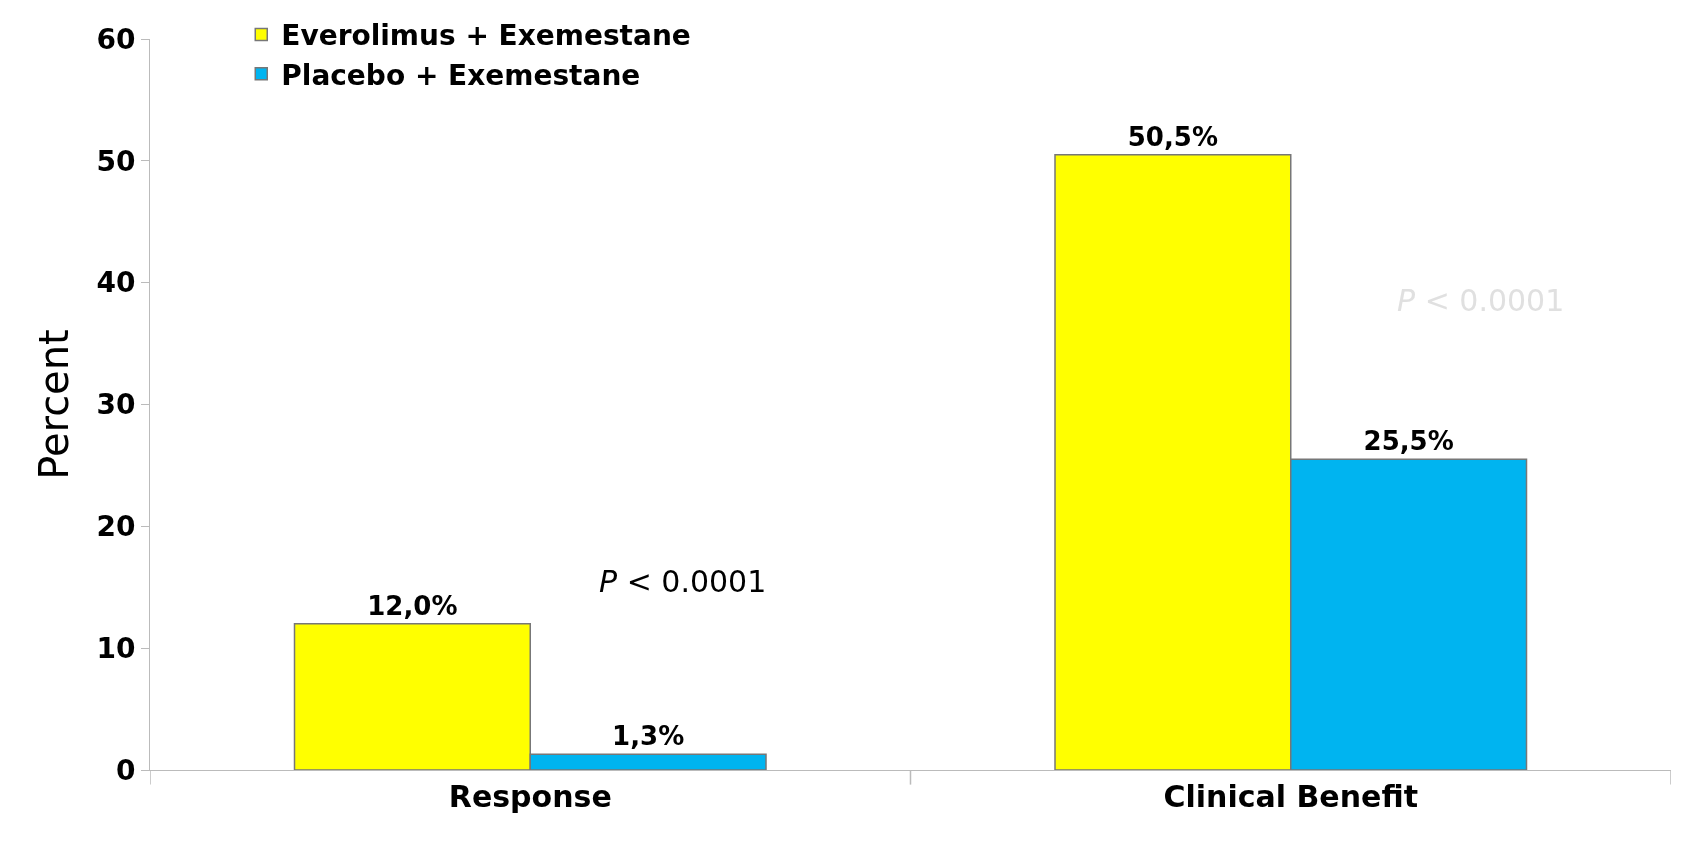 The image size is (1681, 850). Describe the element at coordinates (116, 527) in the screenshot. I see `y-tick-label: 20` at that location.